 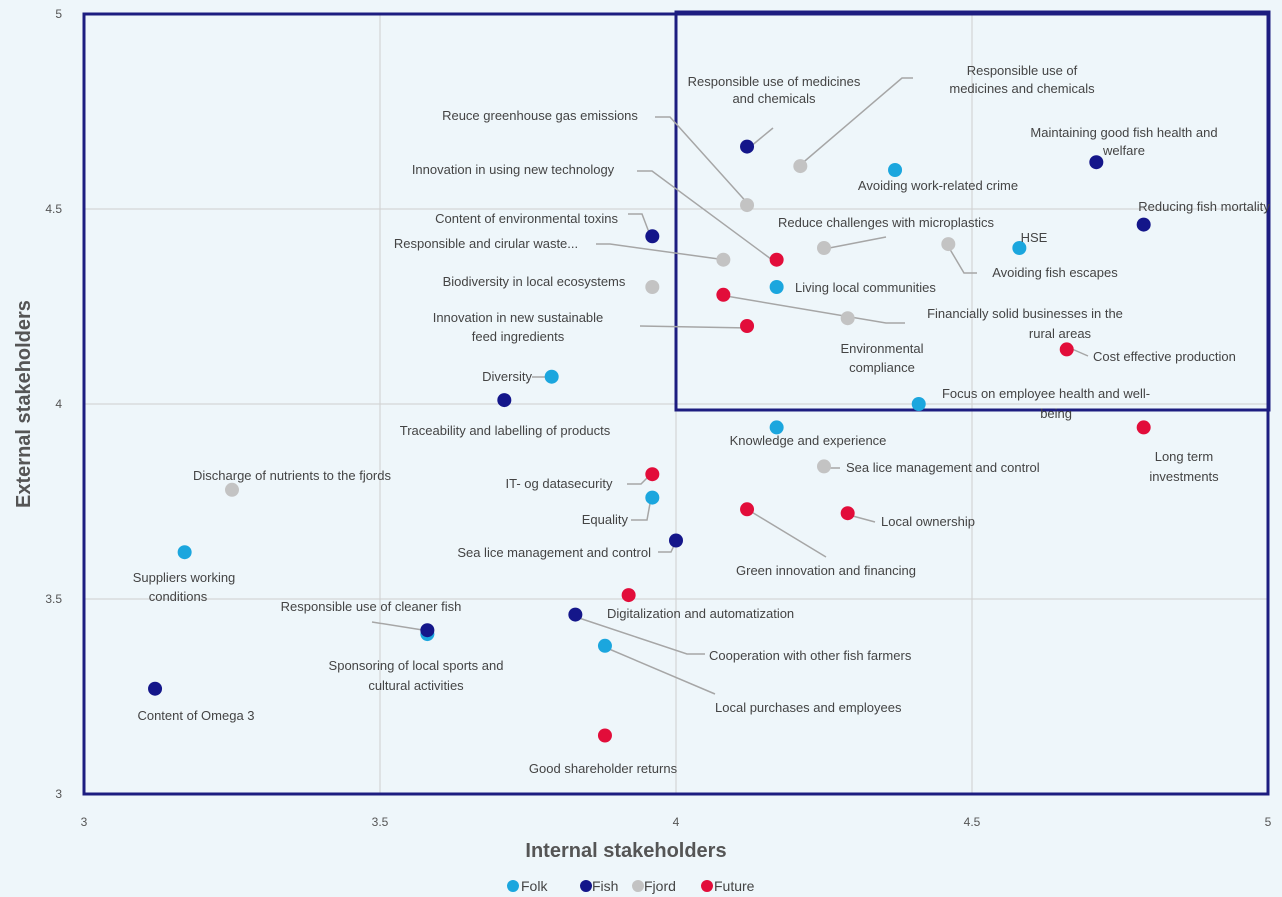 I want to click on point-label: Innovation in using new technology, so click(x=513, y=169).